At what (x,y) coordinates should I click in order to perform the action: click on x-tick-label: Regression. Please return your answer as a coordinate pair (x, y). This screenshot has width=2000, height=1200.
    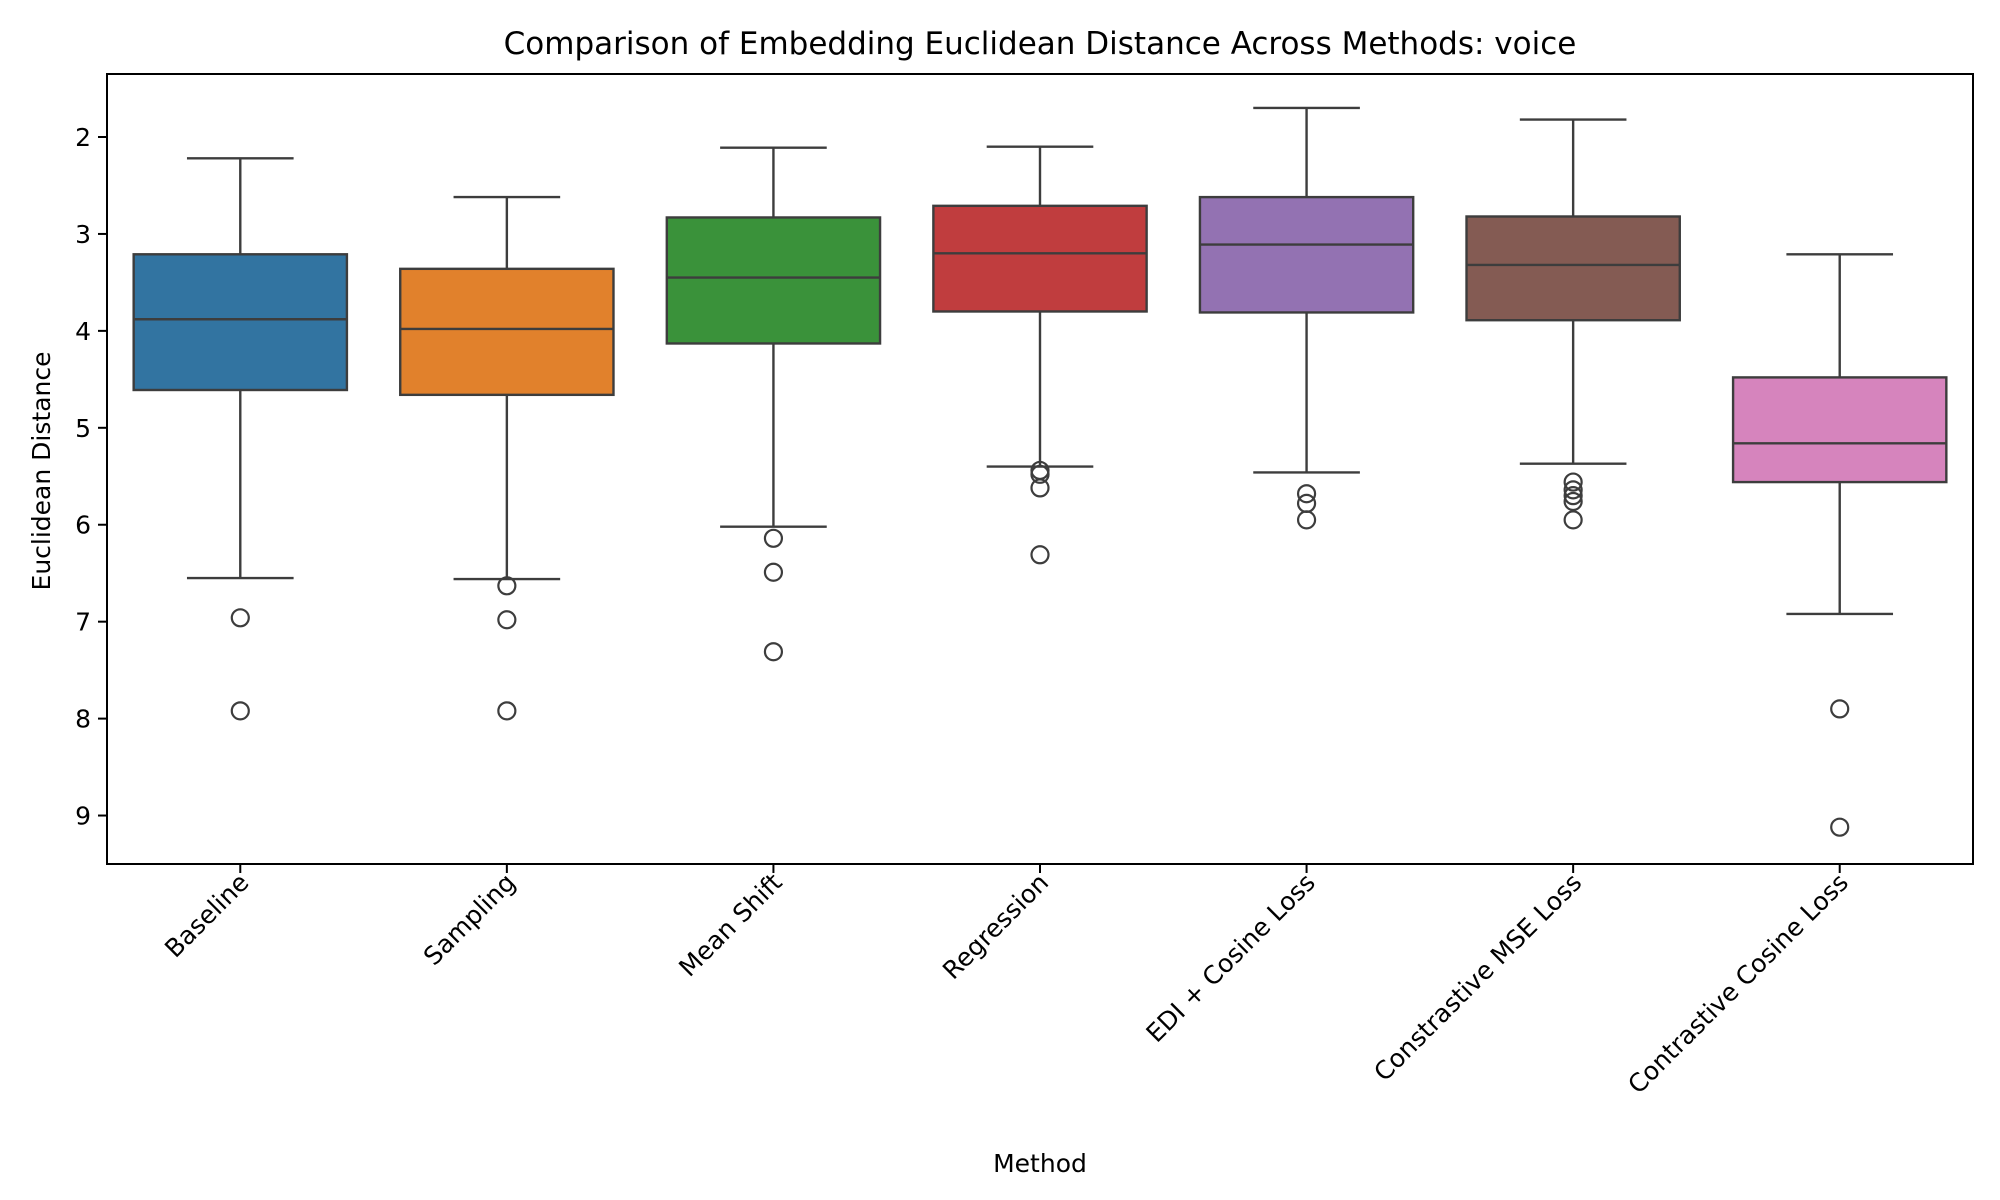
    Looking at the image, I should click on (995, 926).